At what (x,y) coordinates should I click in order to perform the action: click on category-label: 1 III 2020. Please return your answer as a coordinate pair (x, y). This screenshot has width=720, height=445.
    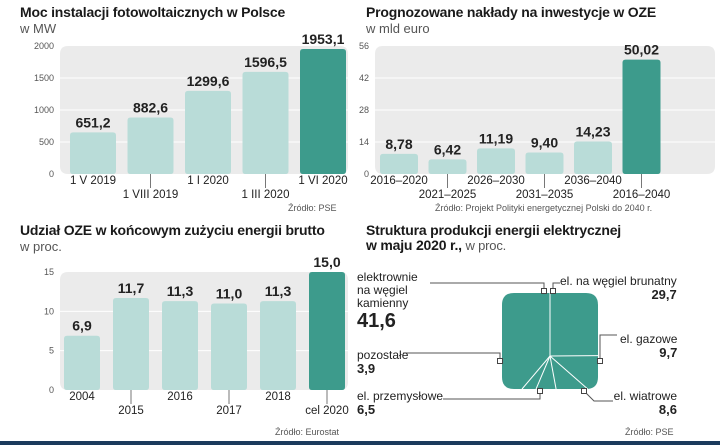
    Looking at the image, I should click on (266, 195).